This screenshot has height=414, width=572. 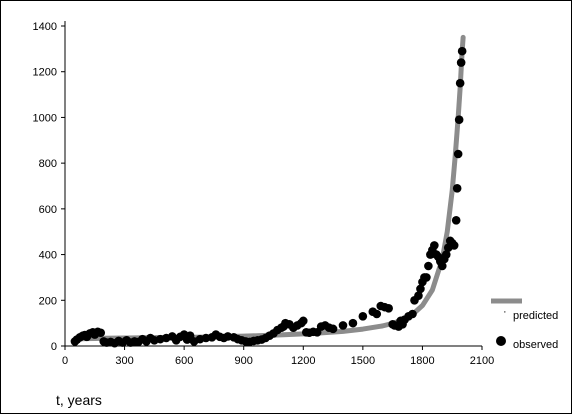 I want to click on x-tick-label: 2100, so click(x=482, y=361).